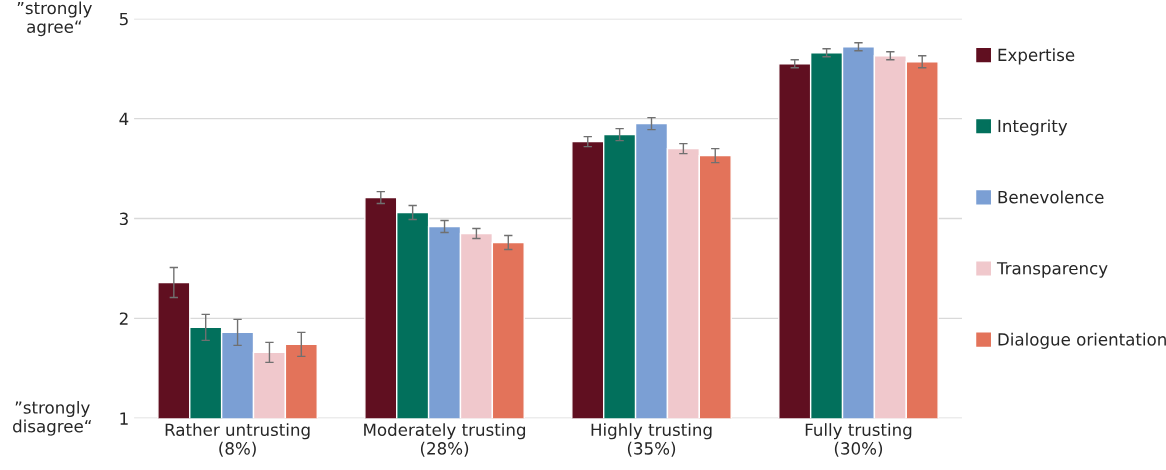 This screenshot has height=470, width=1166. What do you see at coordinates (54, 19) in the screenshot?
I see `text: ”strongly agree“` at bounding box center [54, 19].